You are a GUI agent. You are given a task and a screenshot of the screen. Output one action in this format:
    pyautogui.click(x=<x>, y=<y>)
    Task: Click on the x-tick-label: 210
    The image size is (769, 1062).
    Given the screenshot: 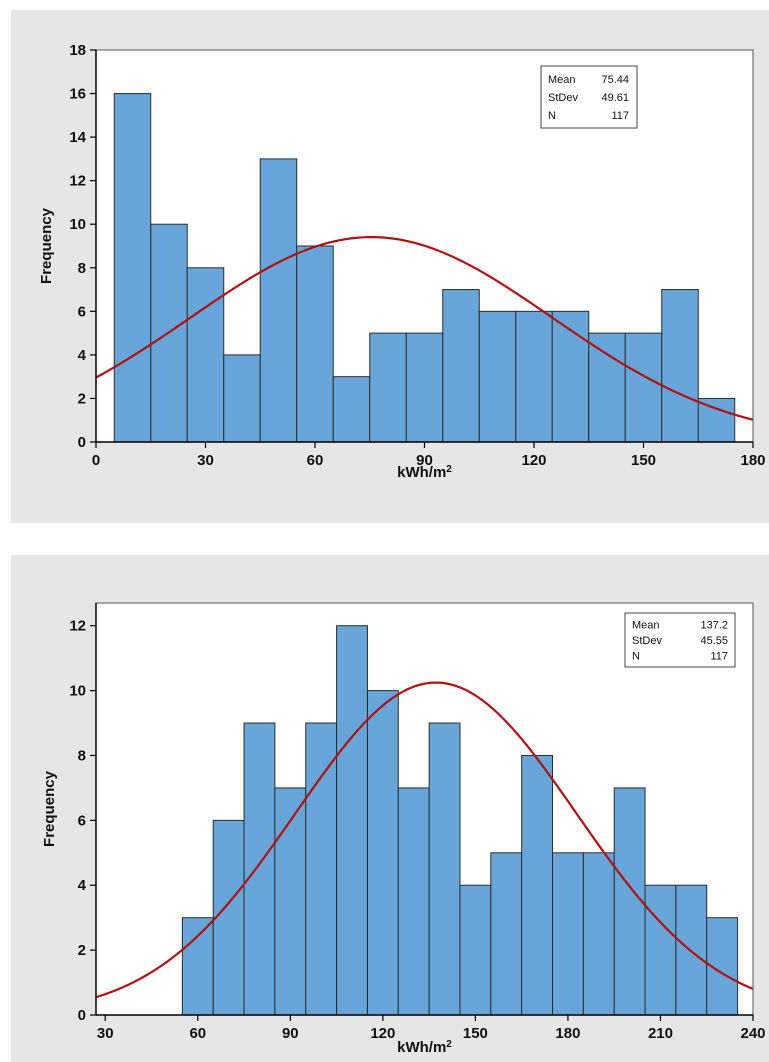 What is the action you would take?
    pyautogui.click(x=660, y=1033)
    